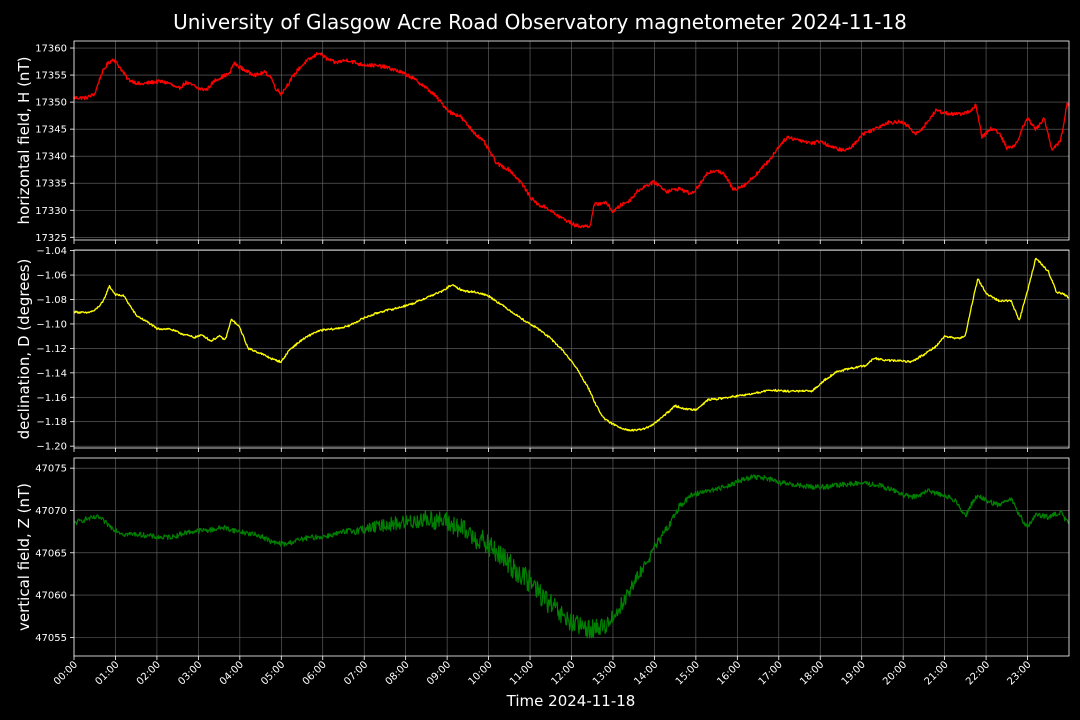  Describe the element at coordinates (51, 373) in the screenshot. I see `y-tick-label: −1.14` at that location.